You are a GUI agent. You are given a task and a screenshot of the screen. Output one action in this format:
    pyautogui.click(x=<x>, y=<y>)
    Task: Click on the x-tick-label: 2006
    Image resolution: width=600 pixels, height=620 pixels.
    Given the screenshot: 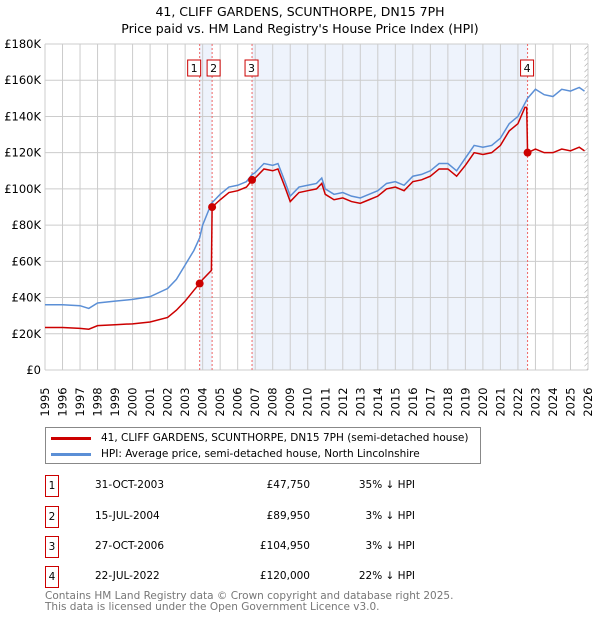 What is the action you would take?
    pyautogui.click(x=238, y=401)
    